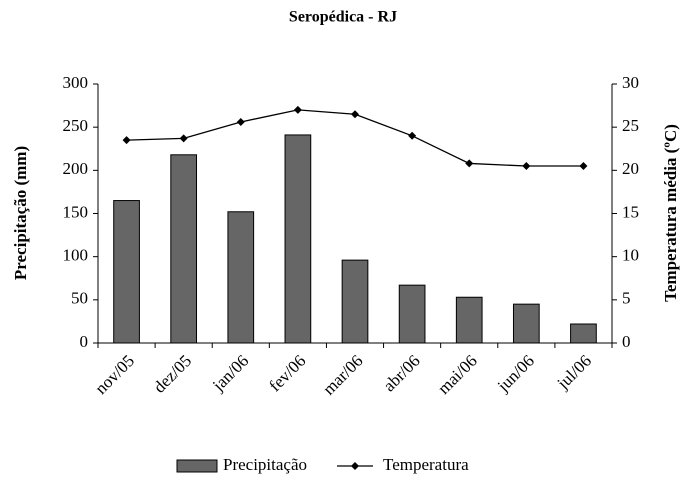 The width and height of the screenshot is (686, 483). I want to click on x-tick-label: mai/06, so click(457, 374).